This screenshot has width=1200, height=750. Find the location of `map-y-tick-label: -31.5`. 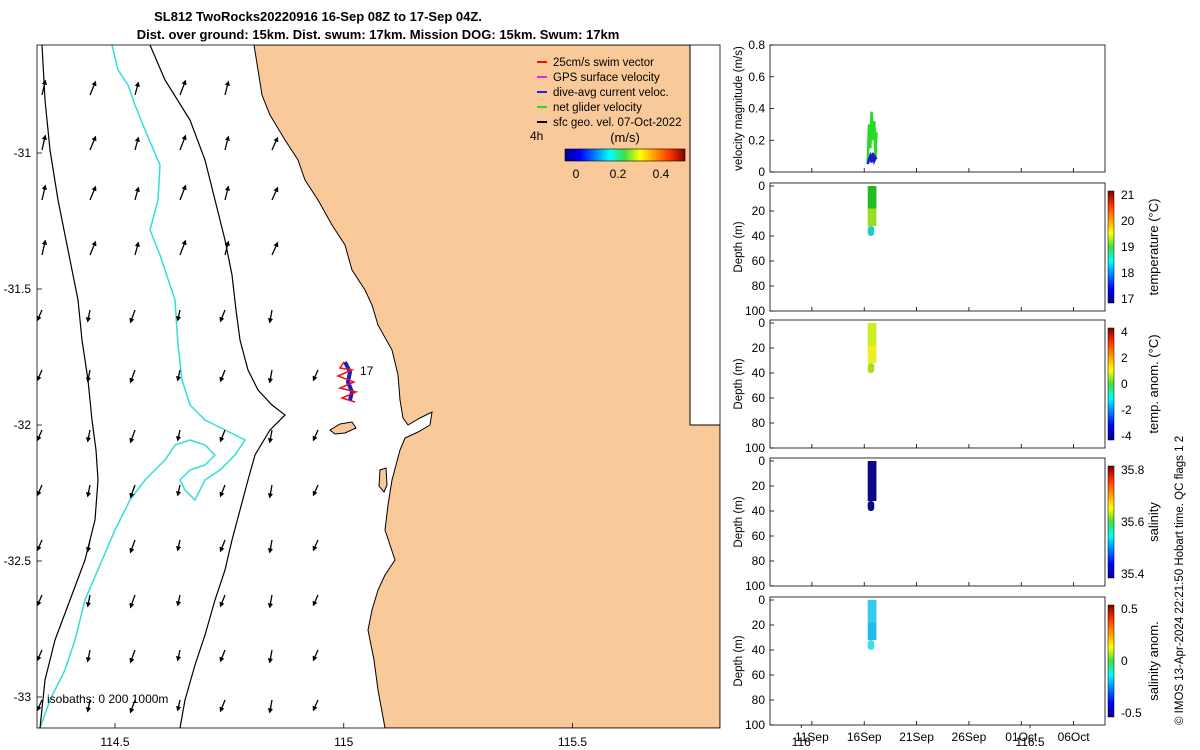

map-y-tick-label: -31.5 is located at coordinates (18, 289).